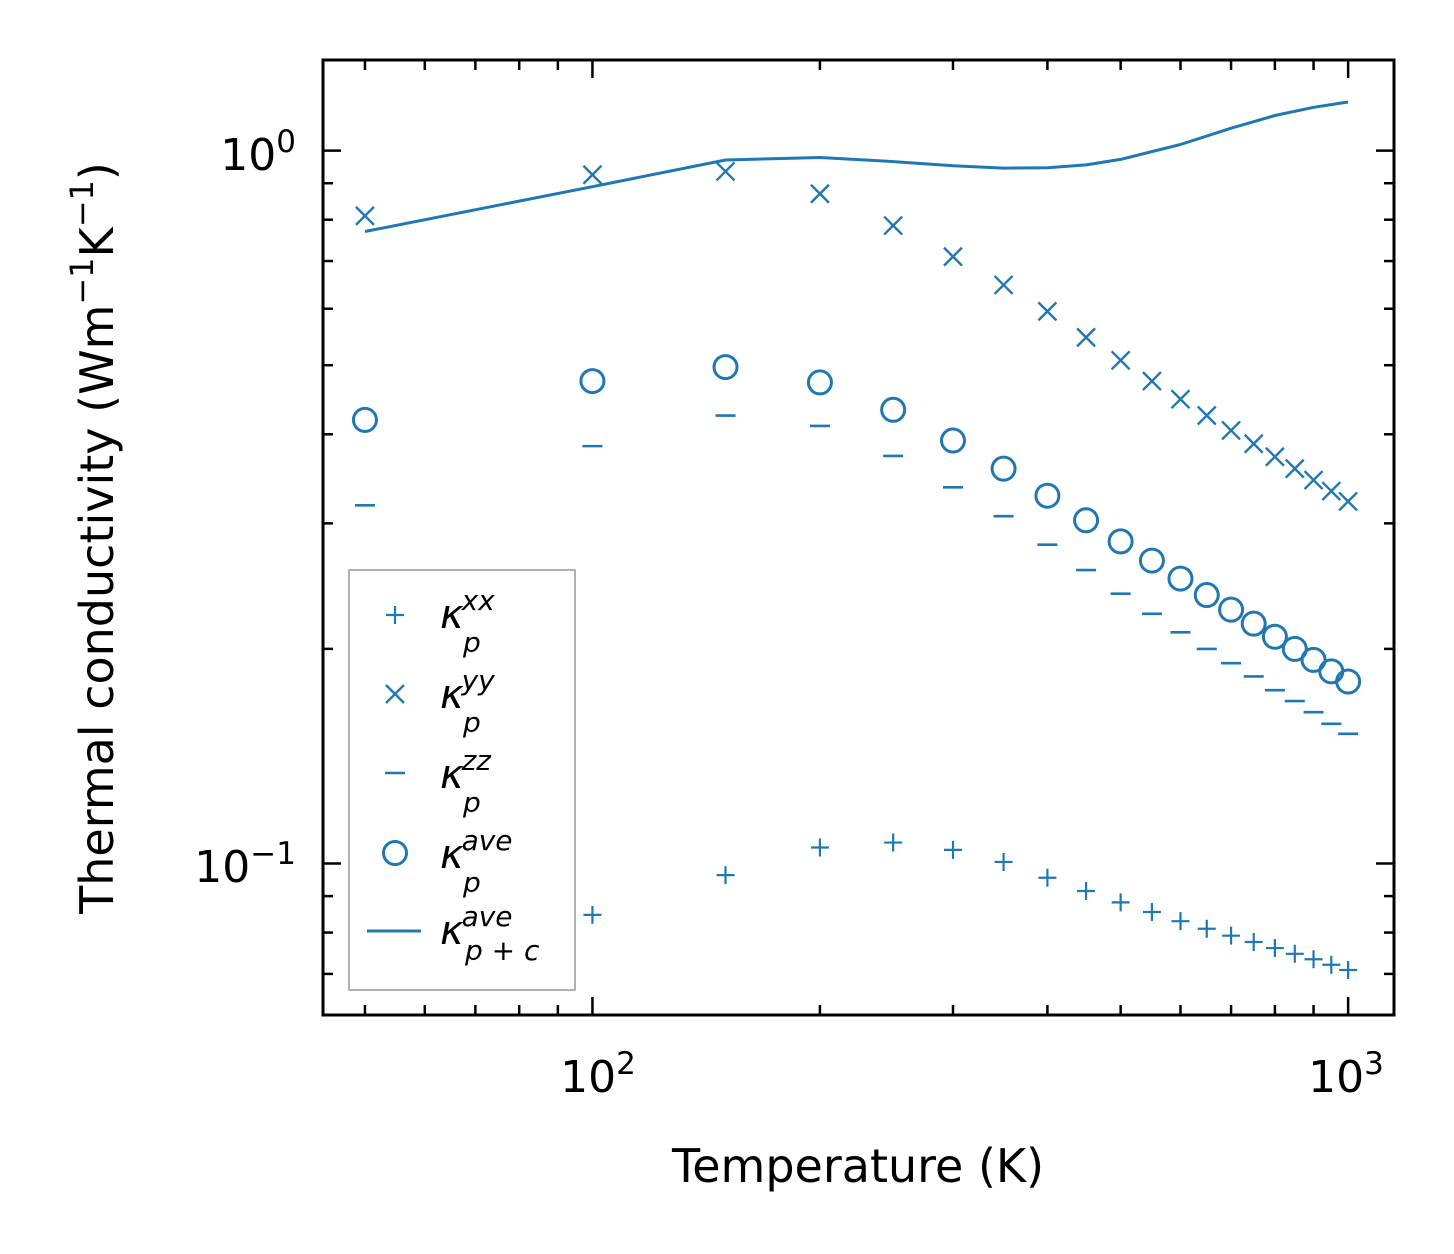 This screenshot has width=1454, height=1254. What do you see at coordinates (502, 950) in the screenshot?
I see `legend-sub-pc: p + c` at bounding box center [502, 950].